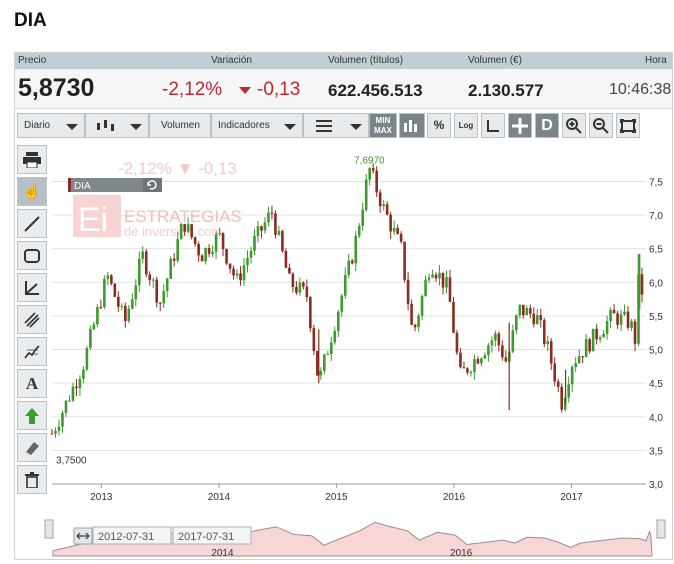 This screenshot has width=674, height=564. I want to click on fibonacci-tool-button, so click(32, 351).